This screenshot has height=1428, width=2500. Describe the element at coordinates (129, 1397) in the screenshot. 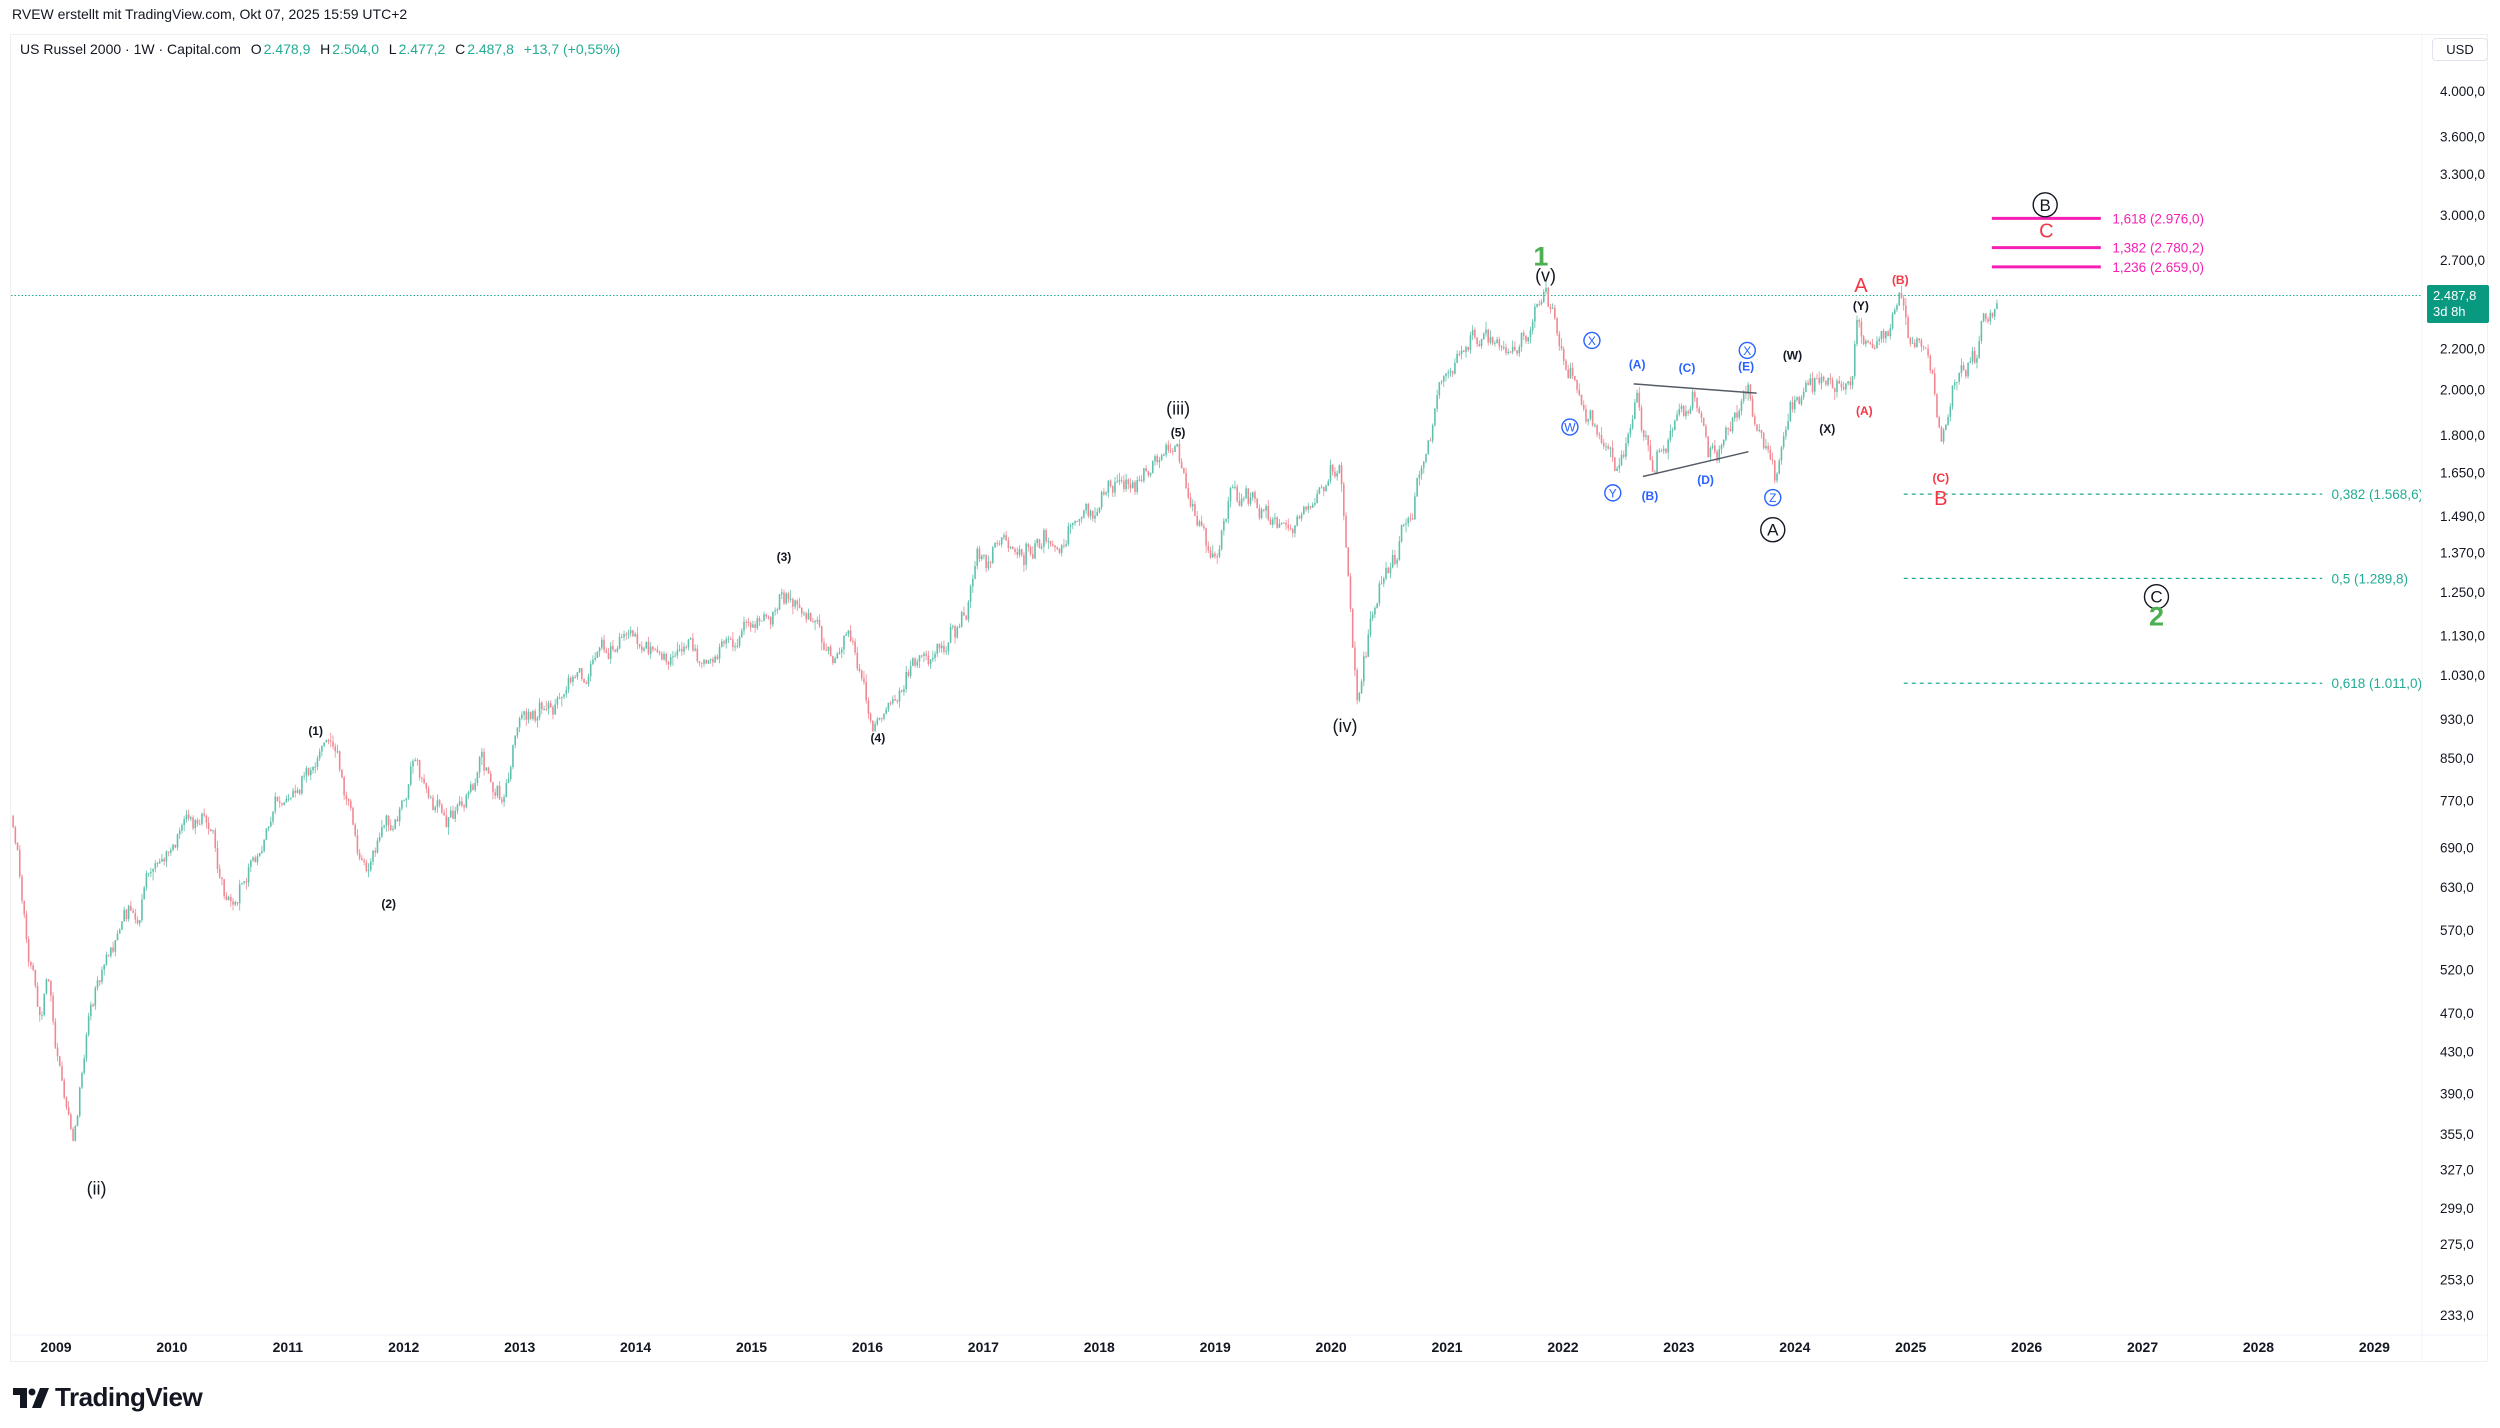

I see `brand-name: TradingView` at that location.